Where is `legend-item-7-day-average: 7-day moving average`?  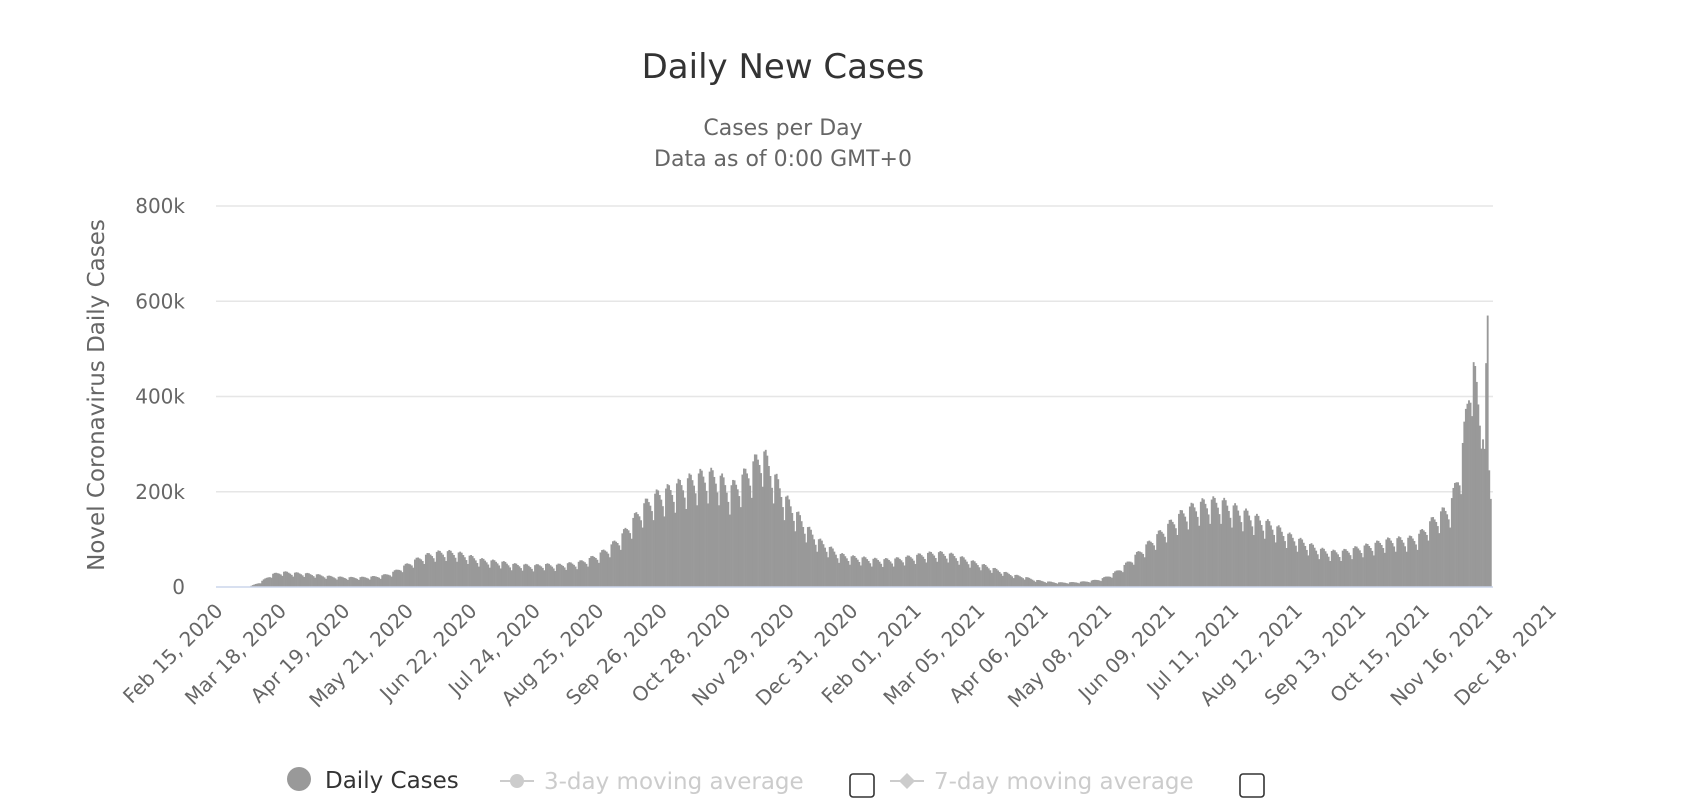 legend-item-7-day-average: 7-day moving average is located at coordinates (1042, 782).